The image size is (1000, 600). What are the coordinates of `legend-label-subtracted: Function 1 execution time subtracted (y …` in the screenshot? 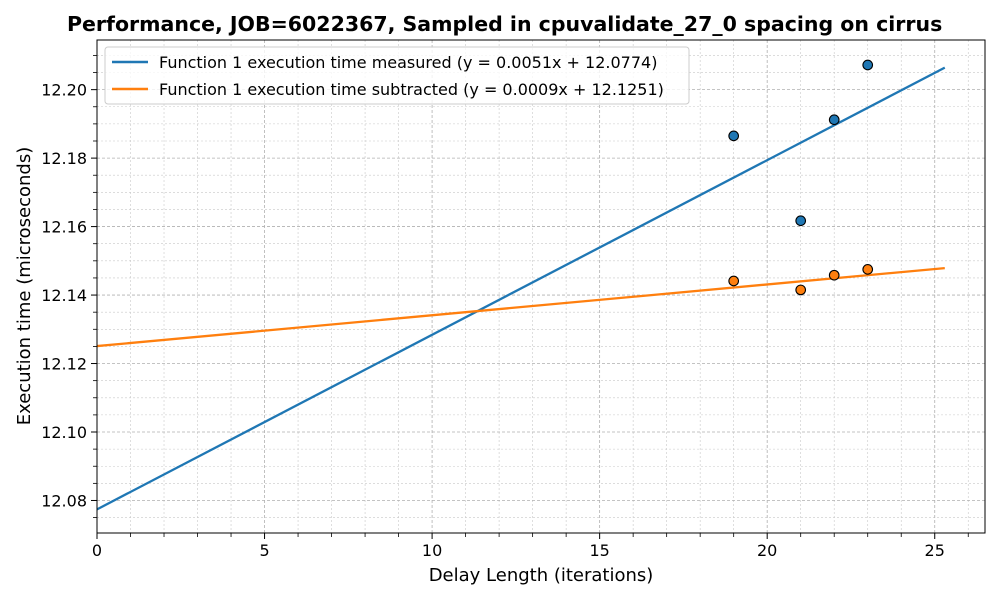 It's located at (411, 89).